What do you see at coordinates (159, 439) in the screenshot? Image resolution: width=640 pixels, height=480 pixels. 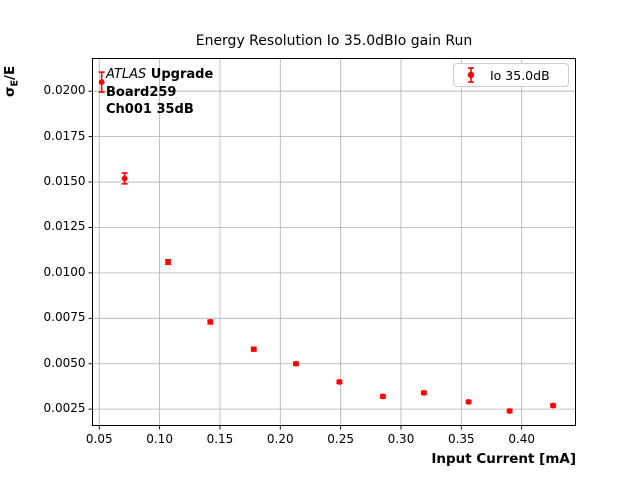 I see `x-tick-label: 0.10` at bounding box center [159, 439].